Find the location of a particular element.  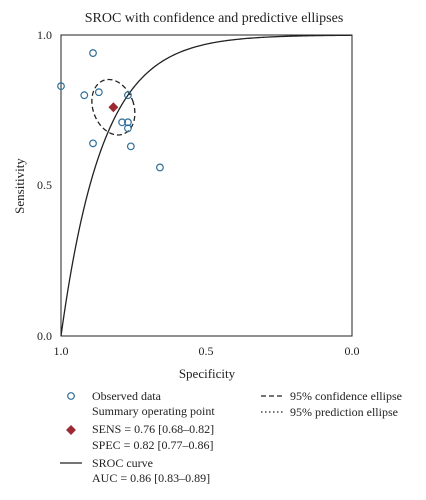

confidence-ellipse is located at coordinates (113, 107).